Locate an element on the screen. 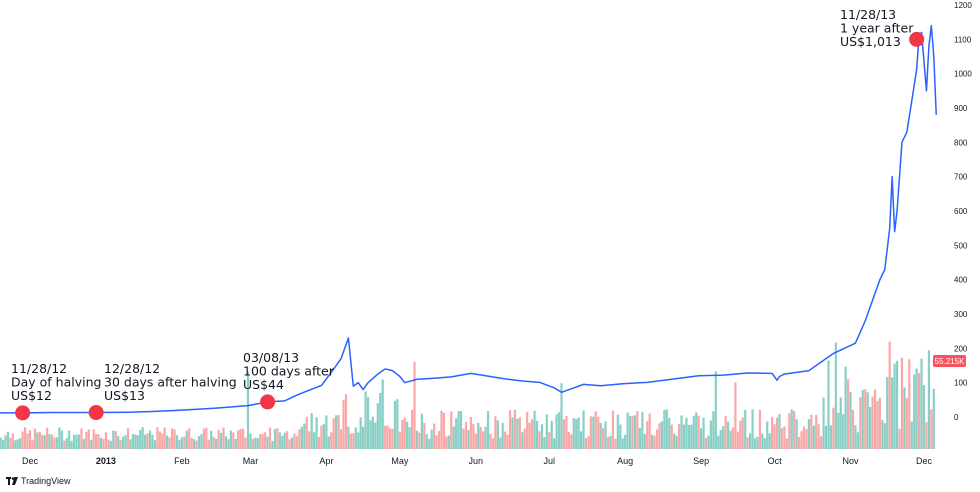 This screenshot has height=492, width=980. annotation-text: 30 days after halving is located at coordinates (170, 382).